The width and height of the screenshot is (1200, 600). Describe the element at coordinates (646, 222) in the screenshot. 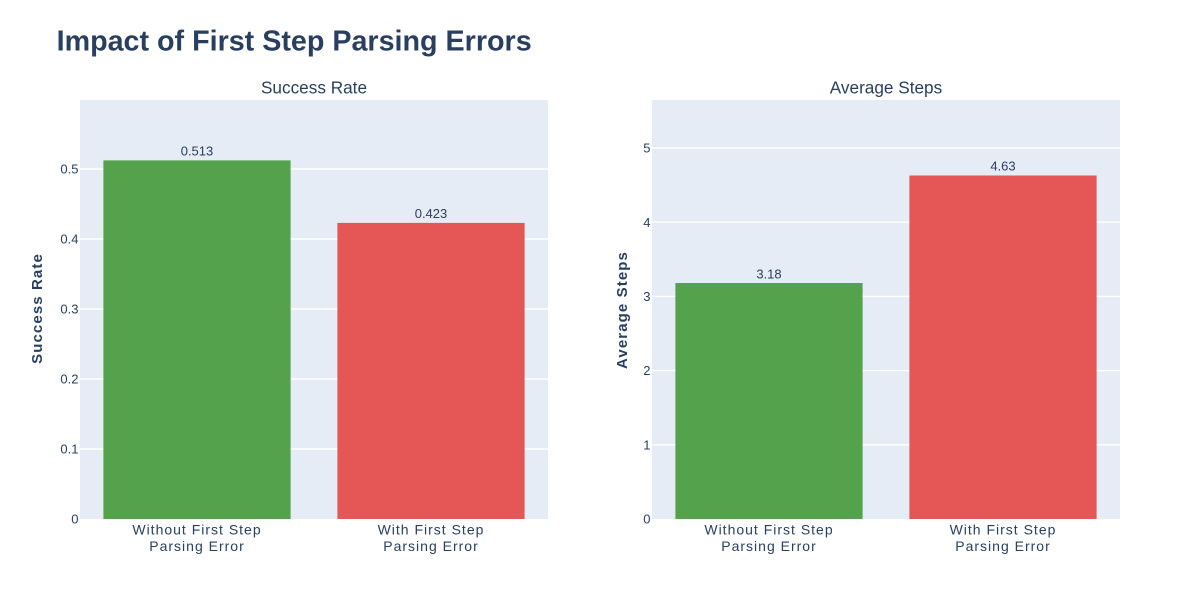

I see `svg-text: 4` at that location.